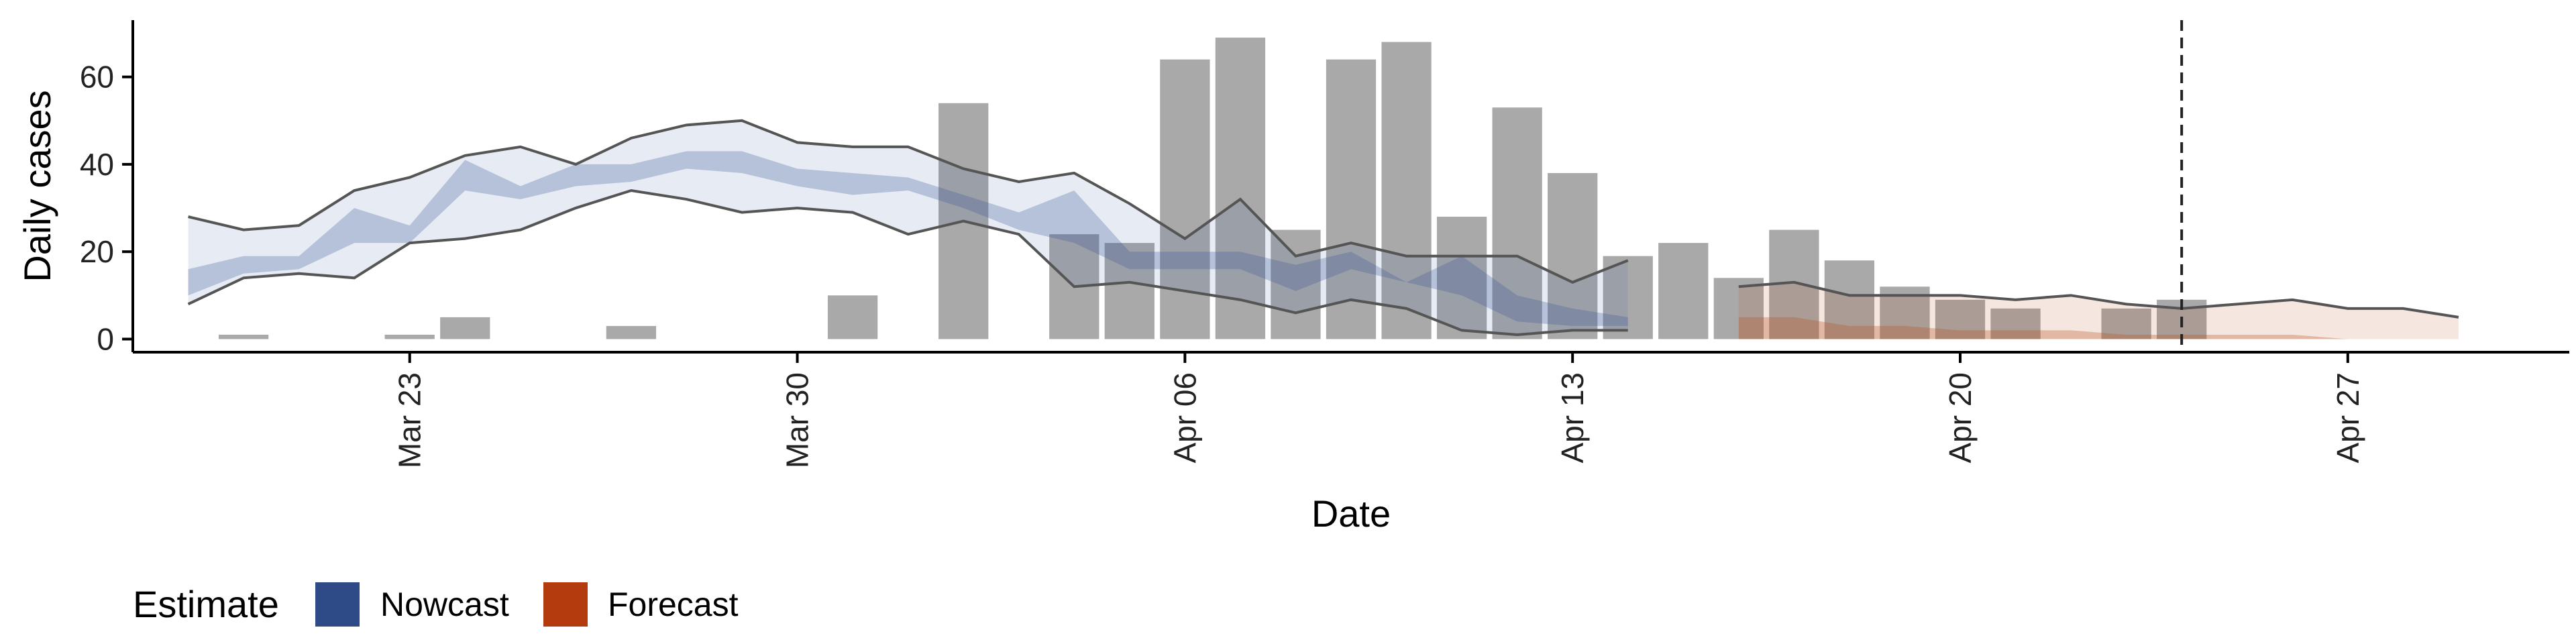 The width and height of the screenshot is (2576, 644). I want to click on legend-label-nowcast: Nowcast, so click(444, 604).